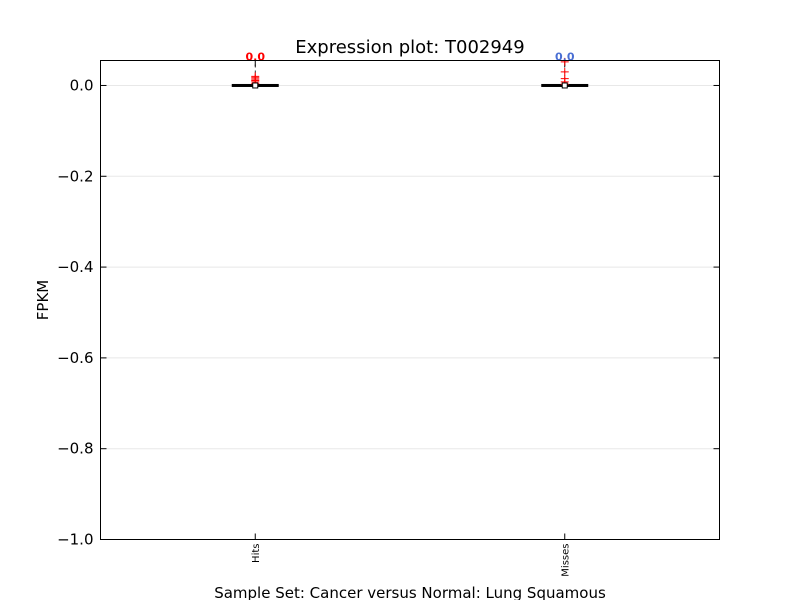 Image resolution: width=800 pixels, height=600 pixels. What do you see at coordinates (75, 540) in the screenshot?
I see `y-tick-label: −1.0` at bounding box center [75, 540].